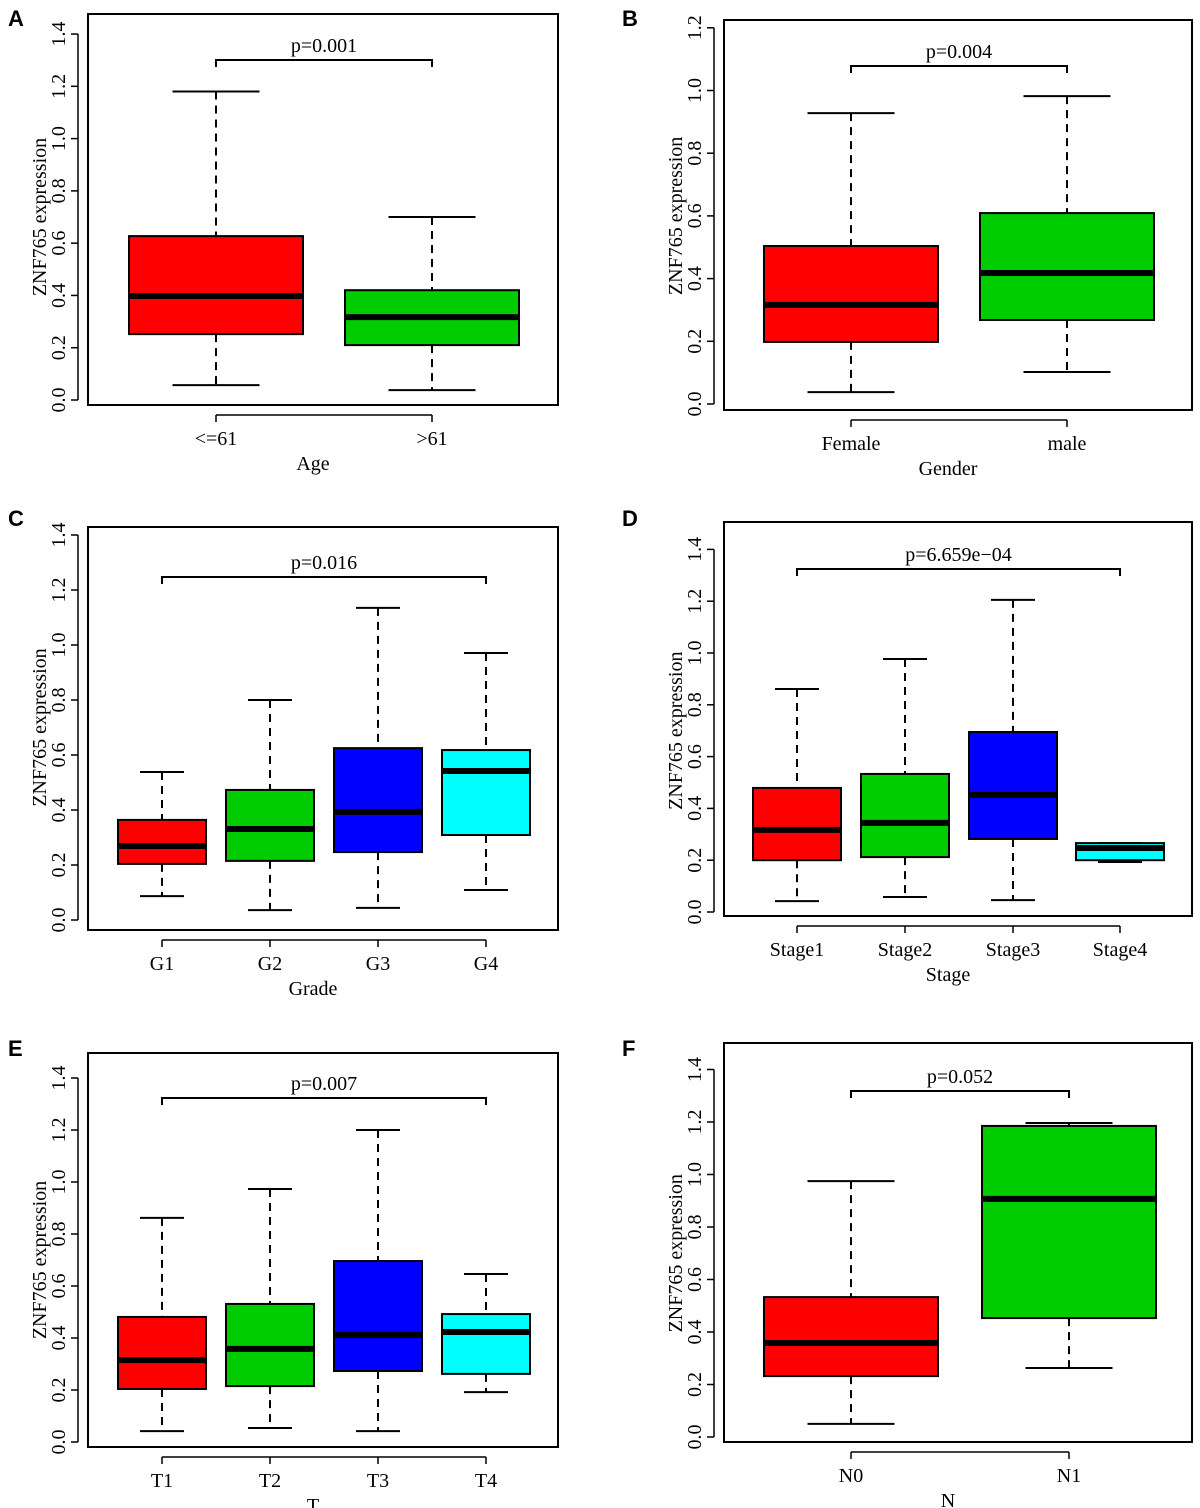 Image resolution: width=1200 pixels, height=1508 pixels. What do you see at coordinates (948, 975) in the screenshot?
I see `x-axis-label: Stage` at bounding box center [948, 975].